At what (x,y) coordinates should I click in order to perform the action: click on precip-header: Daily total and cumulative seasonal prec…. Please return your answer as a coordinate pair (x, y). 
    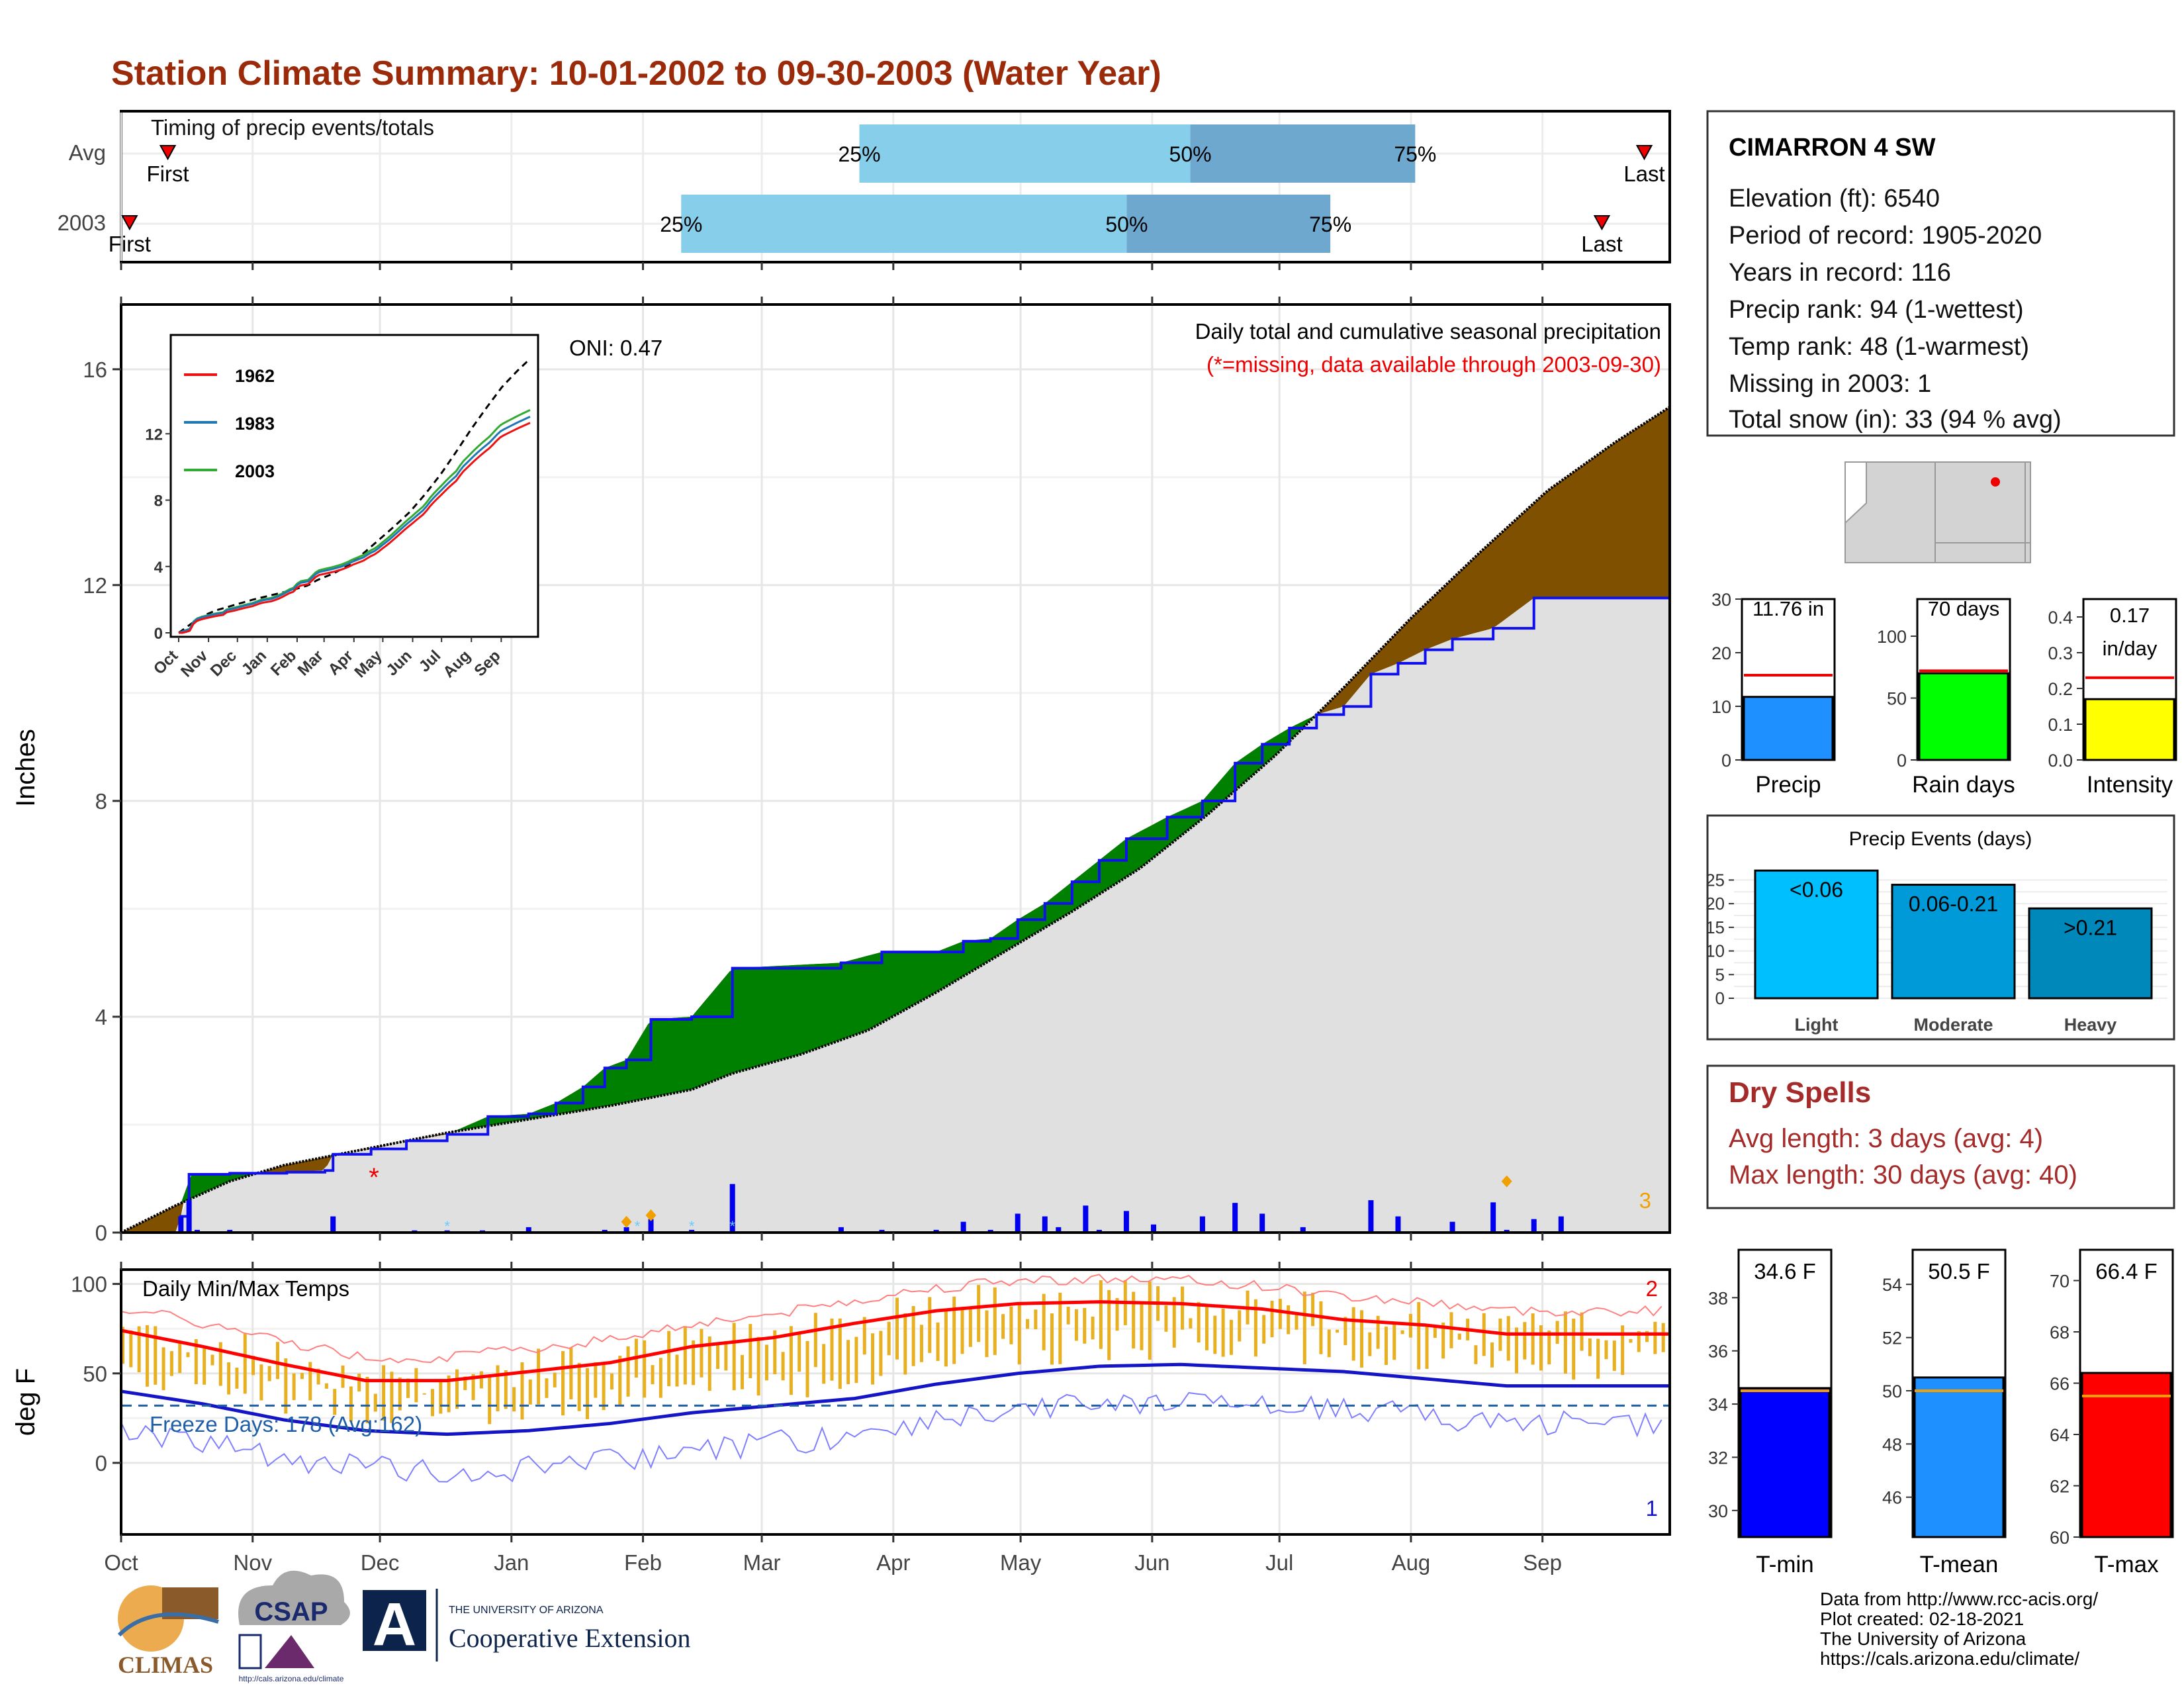
    Looking at the image, I should click on (1428, 331).